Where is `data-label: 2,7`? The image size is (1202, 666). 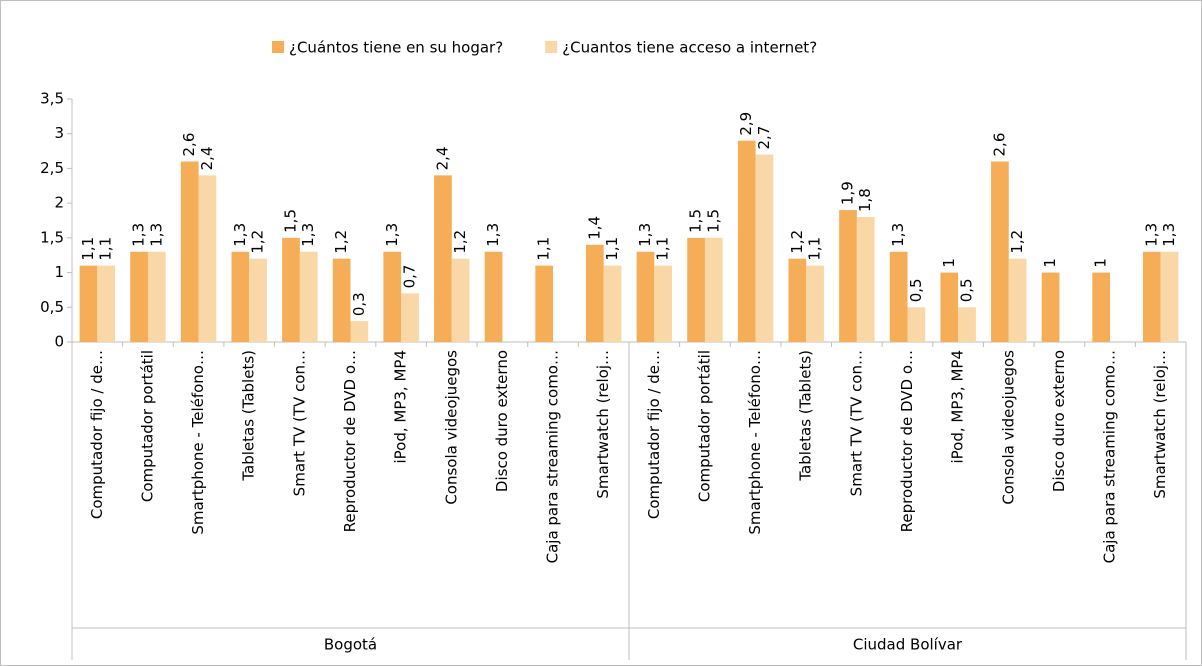
data-label: 2,7 is located at coordinates (764, 138).